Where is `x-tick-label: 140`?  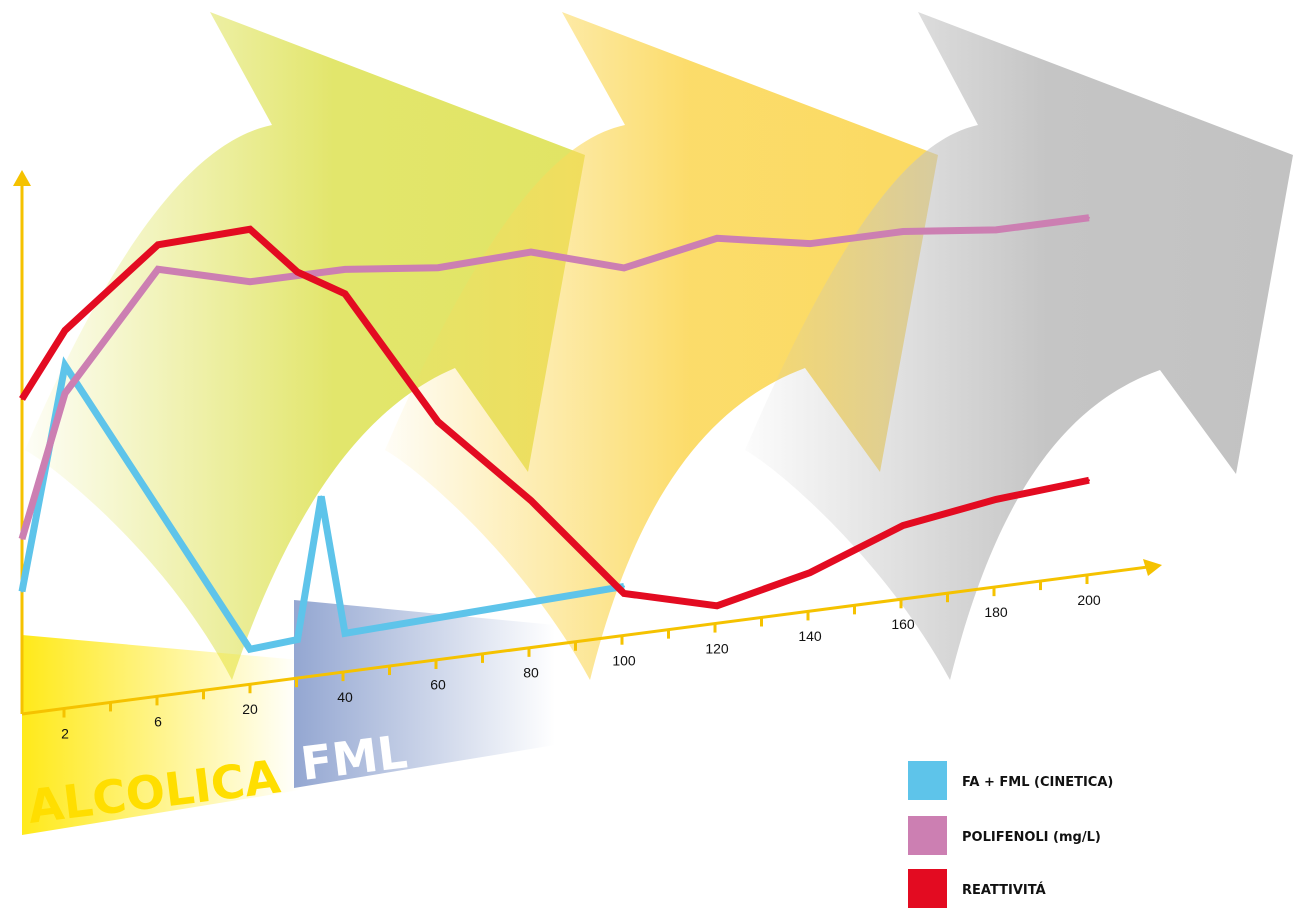
x-tick-label: 140 is located at coordinates (810, 636).